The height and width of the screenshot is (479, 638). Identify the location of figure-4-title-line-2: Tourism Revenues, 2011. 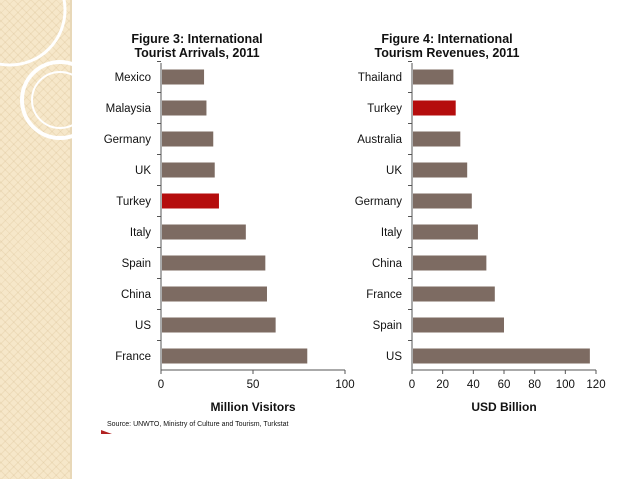
(447, 53).